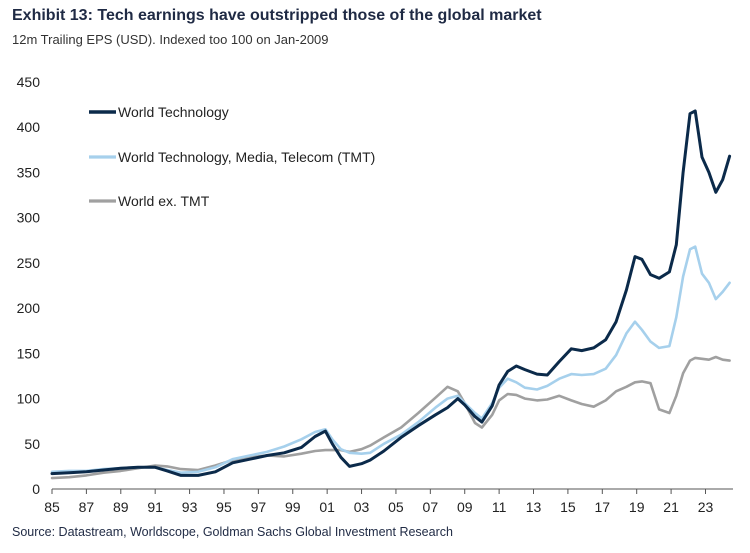 Image resolution: width=750 pixels, height=553 pixels. I want to click on legend-label: World Technology, so click(173, 112).